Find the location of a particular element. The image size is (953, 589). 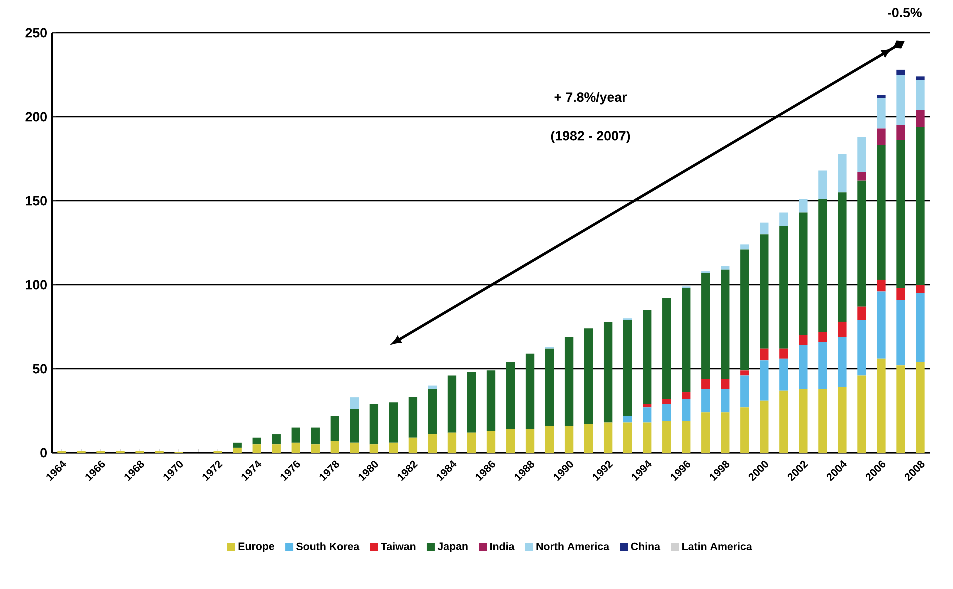

legend-label: China is located at coordinates (646, 546).